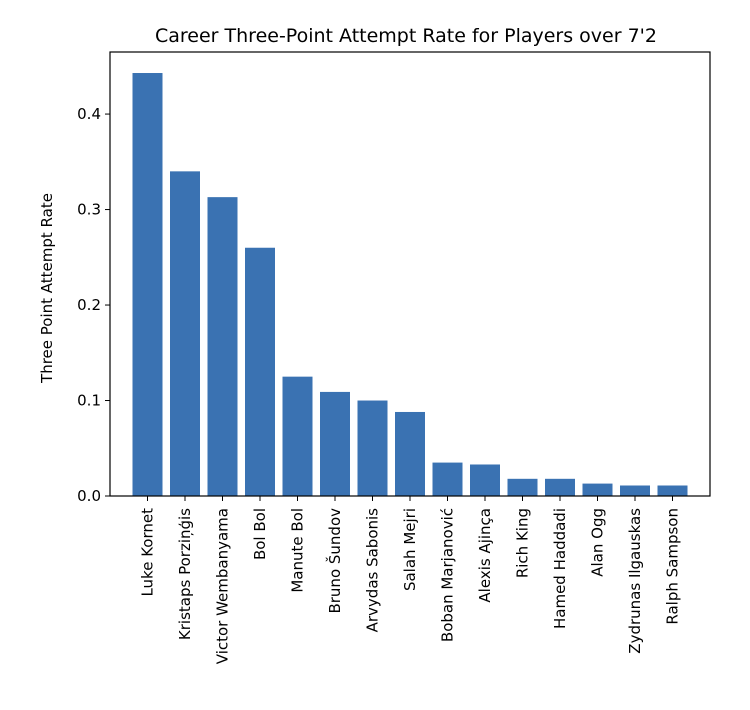  Describe the element at coordinates (260, 534) in the screenshot. I see `x-tick-label: Bol Bol` at that location.